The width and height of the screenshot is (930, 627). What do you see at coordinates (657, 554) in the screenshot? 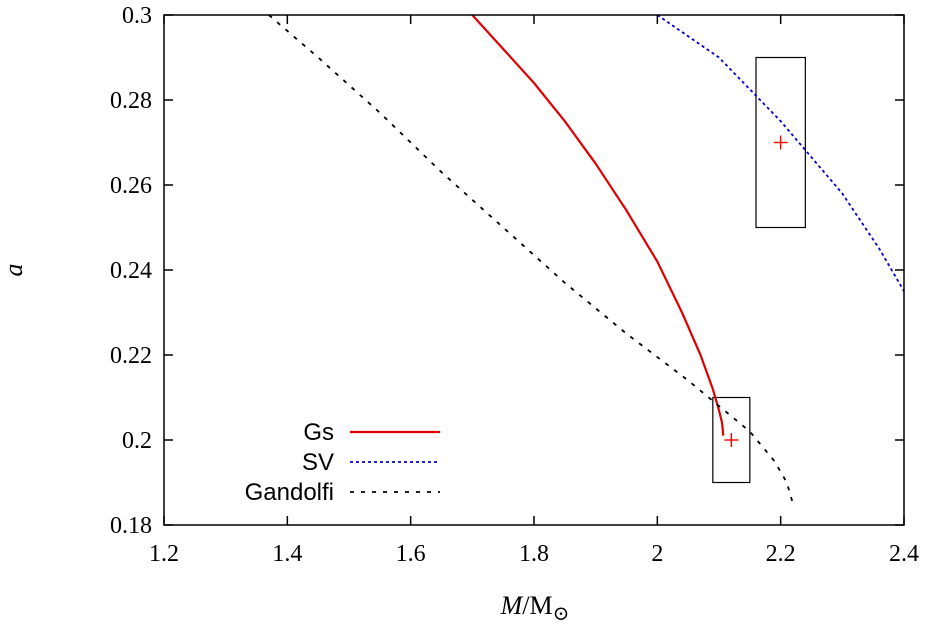
I see `x-tick-label: 2` at bounding box center [657, 554].